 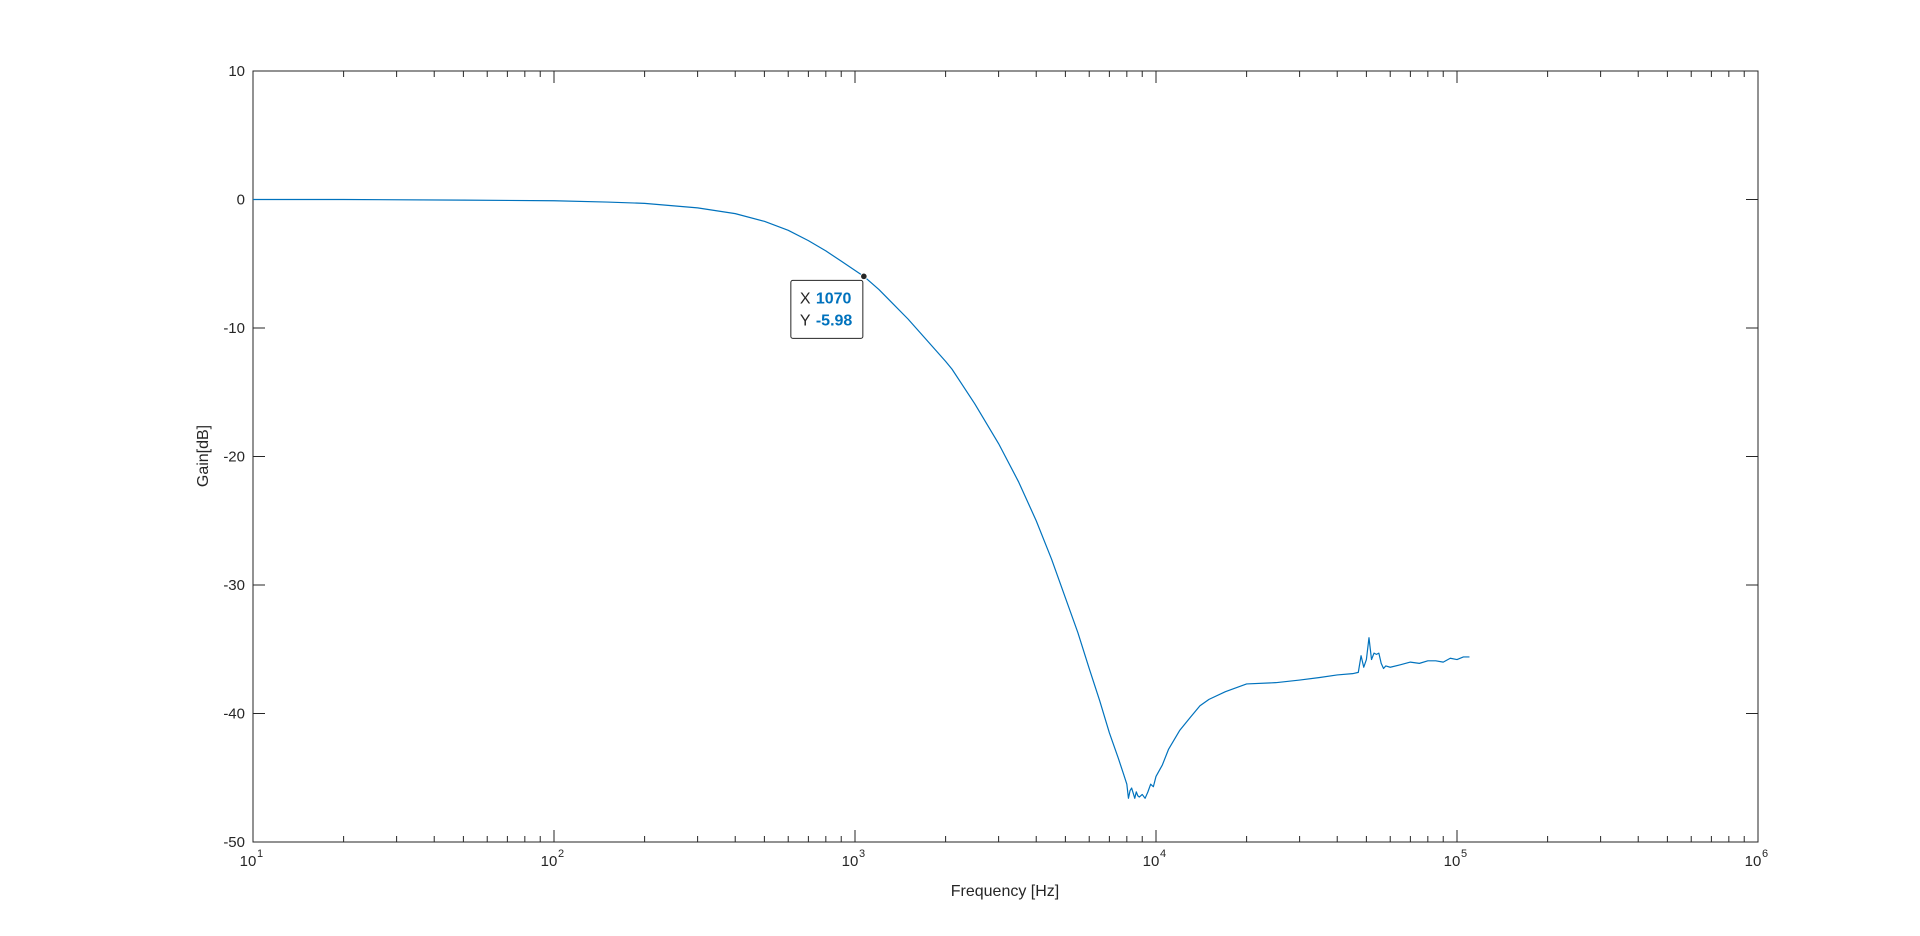 I want to click on y-axis-label: Gain[dB], so click(x=203, y=456).